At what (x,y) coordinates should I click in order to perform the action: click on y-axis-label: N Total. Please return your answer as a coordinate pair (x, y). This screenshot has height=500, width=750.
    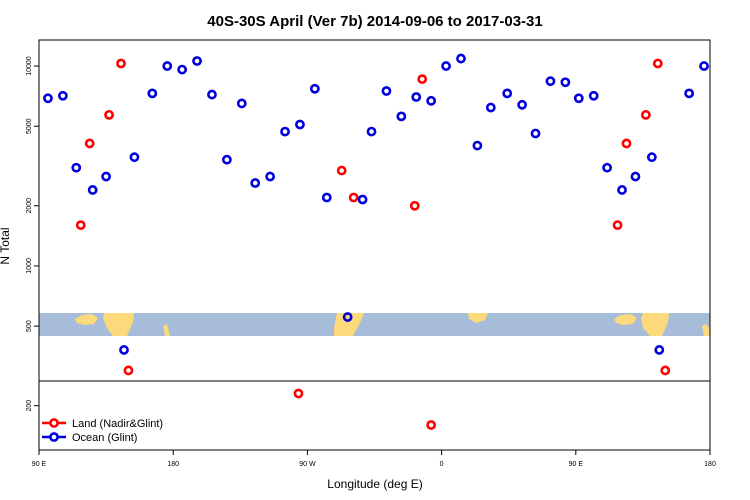
    Looking at the image, I should click on (6, 245).